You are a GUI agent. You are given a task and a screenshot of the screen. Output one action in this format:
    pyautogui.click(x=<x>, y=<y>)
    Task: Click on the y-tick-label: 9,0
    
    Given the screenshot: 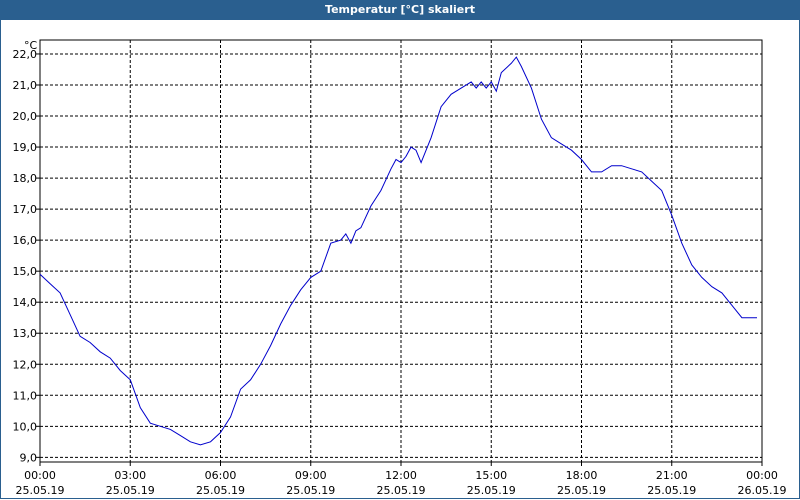 What is the action you would take?
    pyautogui.click(x=29, y=457)
    